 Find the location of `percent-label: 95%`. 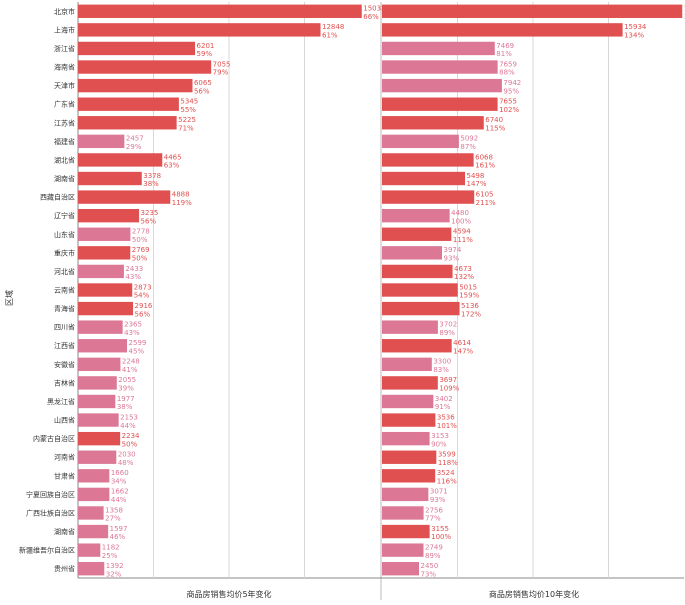

percent-label: 95% is located at coordinates (511, 91).